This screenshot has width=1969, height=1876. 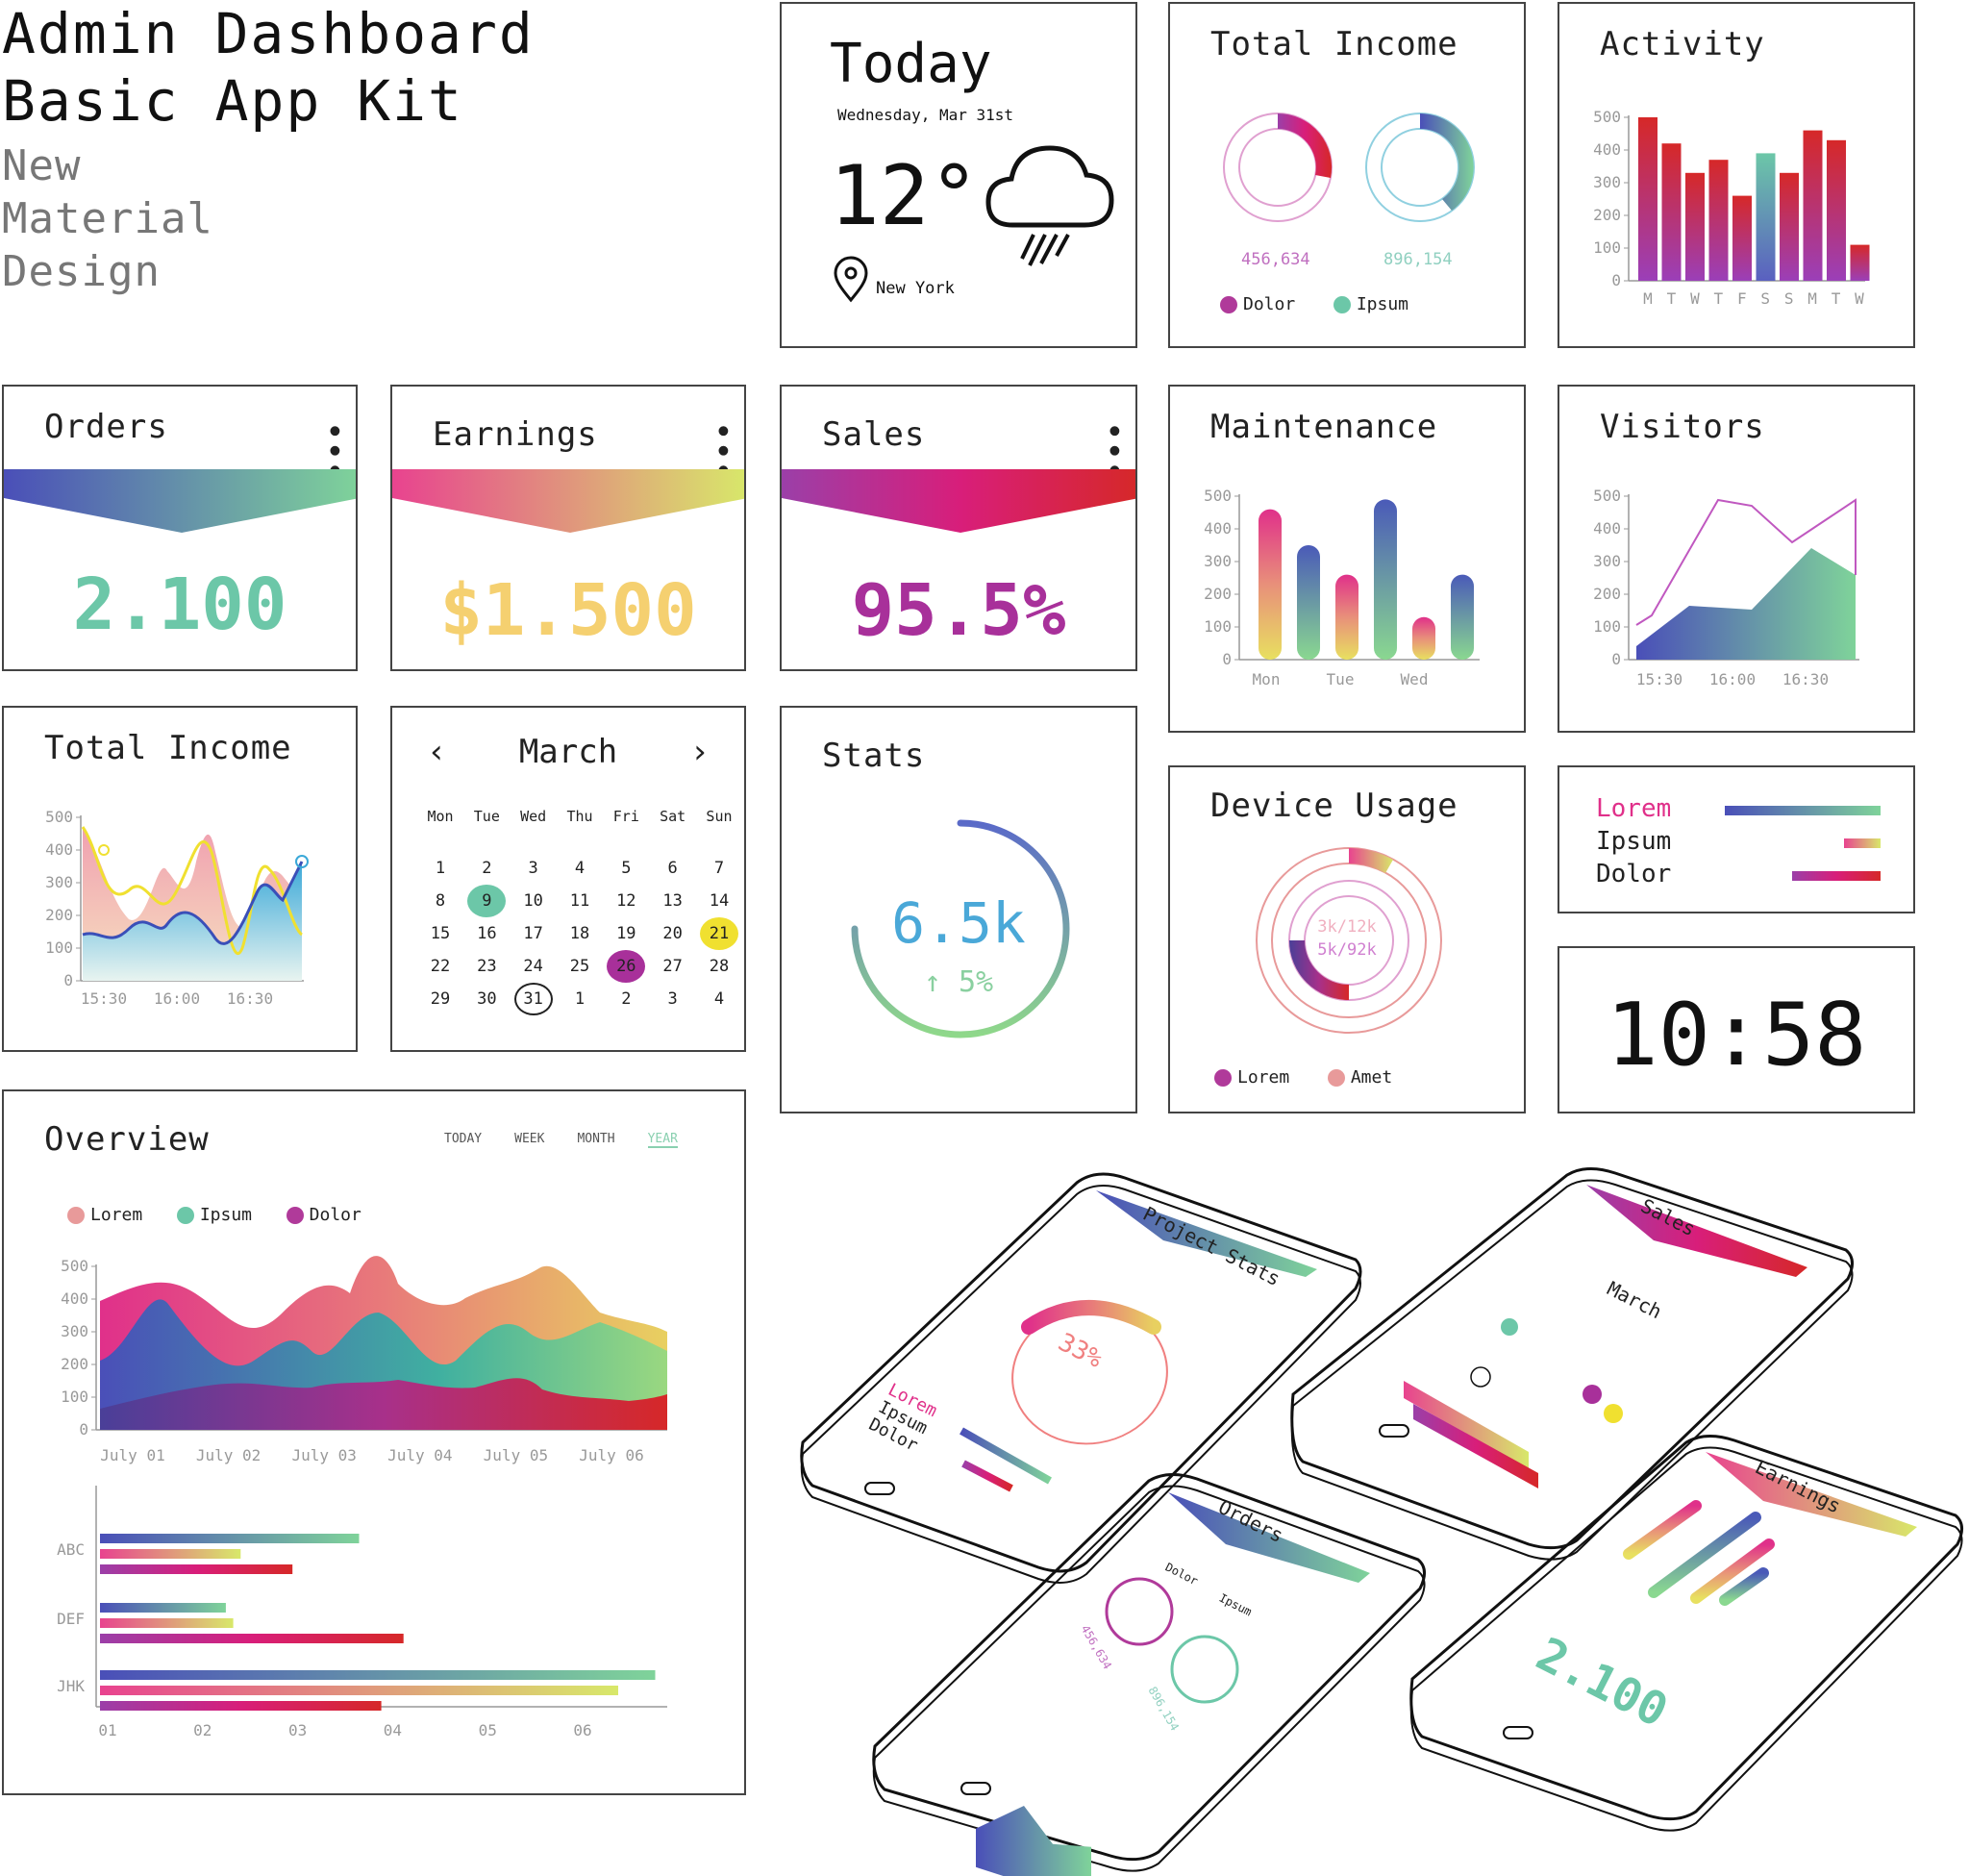 I want to click on sales-banner, so click(x=958, y=501).